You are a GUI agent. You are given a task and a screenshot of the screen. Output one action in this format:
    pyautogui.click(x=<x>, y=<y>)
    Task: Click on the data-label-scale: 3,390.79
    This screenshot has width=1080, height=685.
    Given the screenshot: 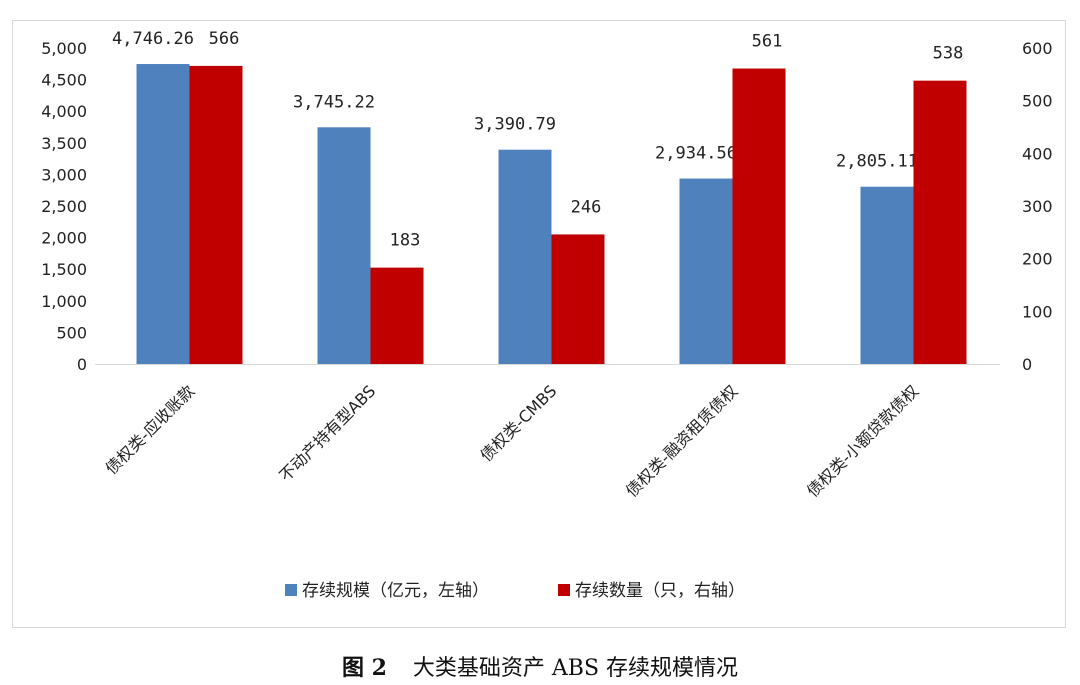 What is the action you would take?
    pyautogui.click(x=515, y=125)
    